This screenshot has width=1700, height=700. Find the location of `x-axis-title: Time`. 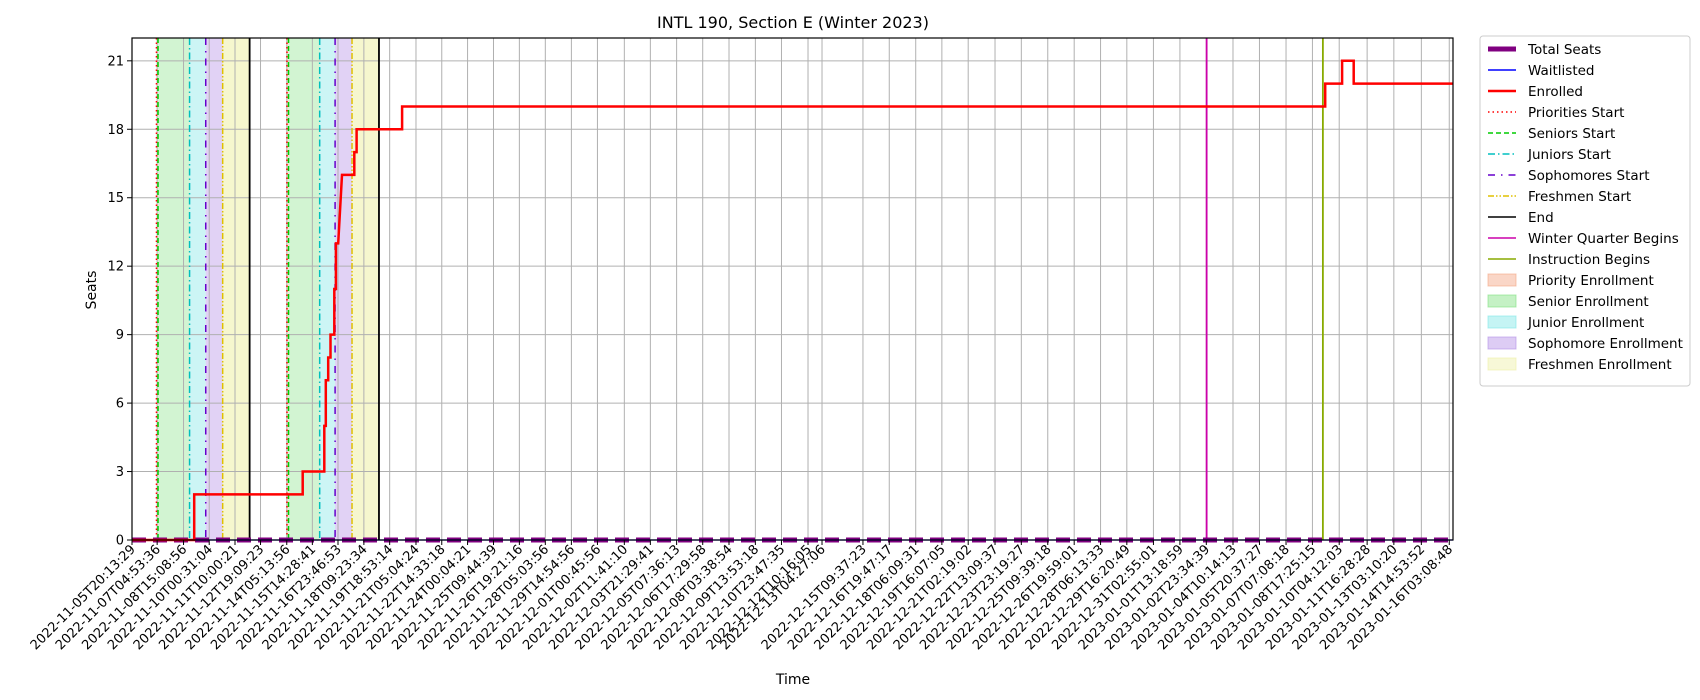

x-axis-title: Time is located at coordinates (792, 680).